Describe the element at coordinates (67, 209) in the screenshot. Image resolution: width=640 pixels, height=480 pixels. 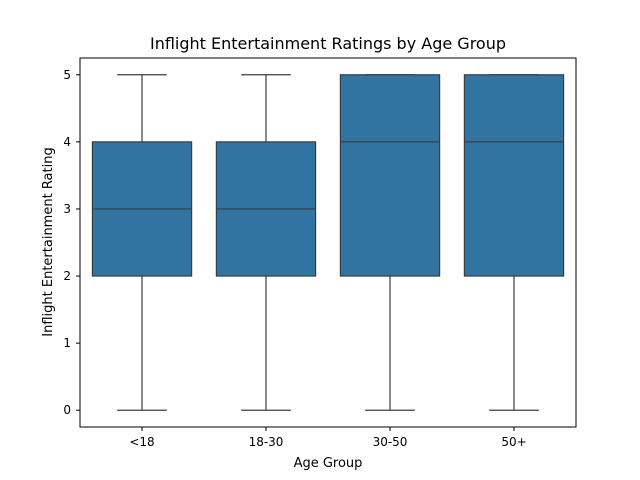
I see `y-tick-label: 3` at that location.